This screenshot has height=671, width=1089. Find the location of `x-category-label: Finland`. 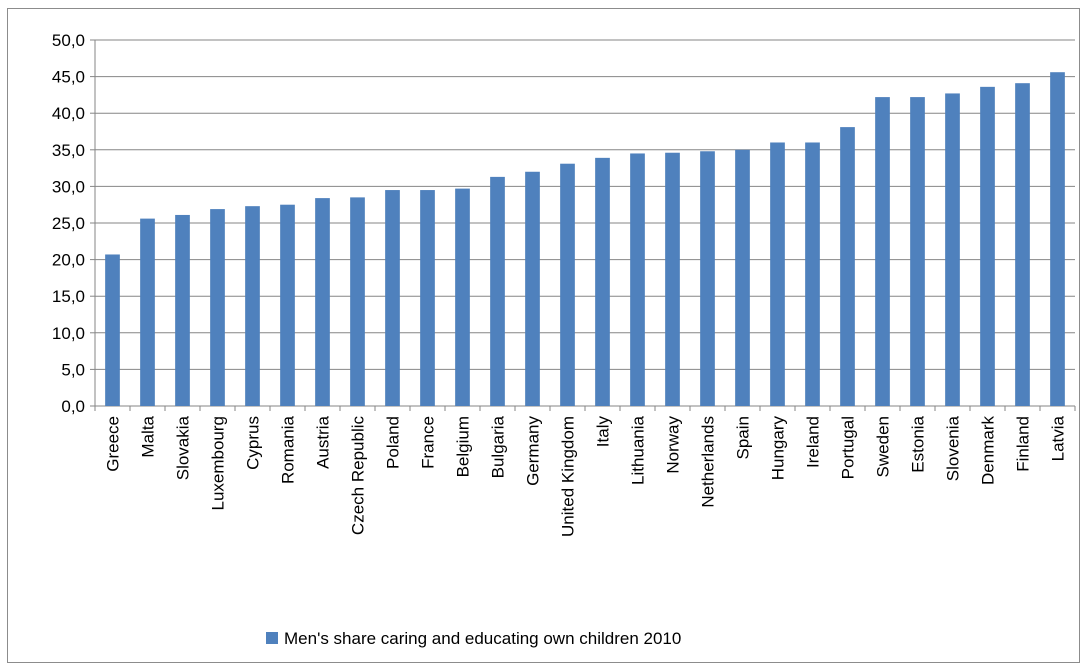

x-category-label: Finland is located at coordinates (1023, 444).